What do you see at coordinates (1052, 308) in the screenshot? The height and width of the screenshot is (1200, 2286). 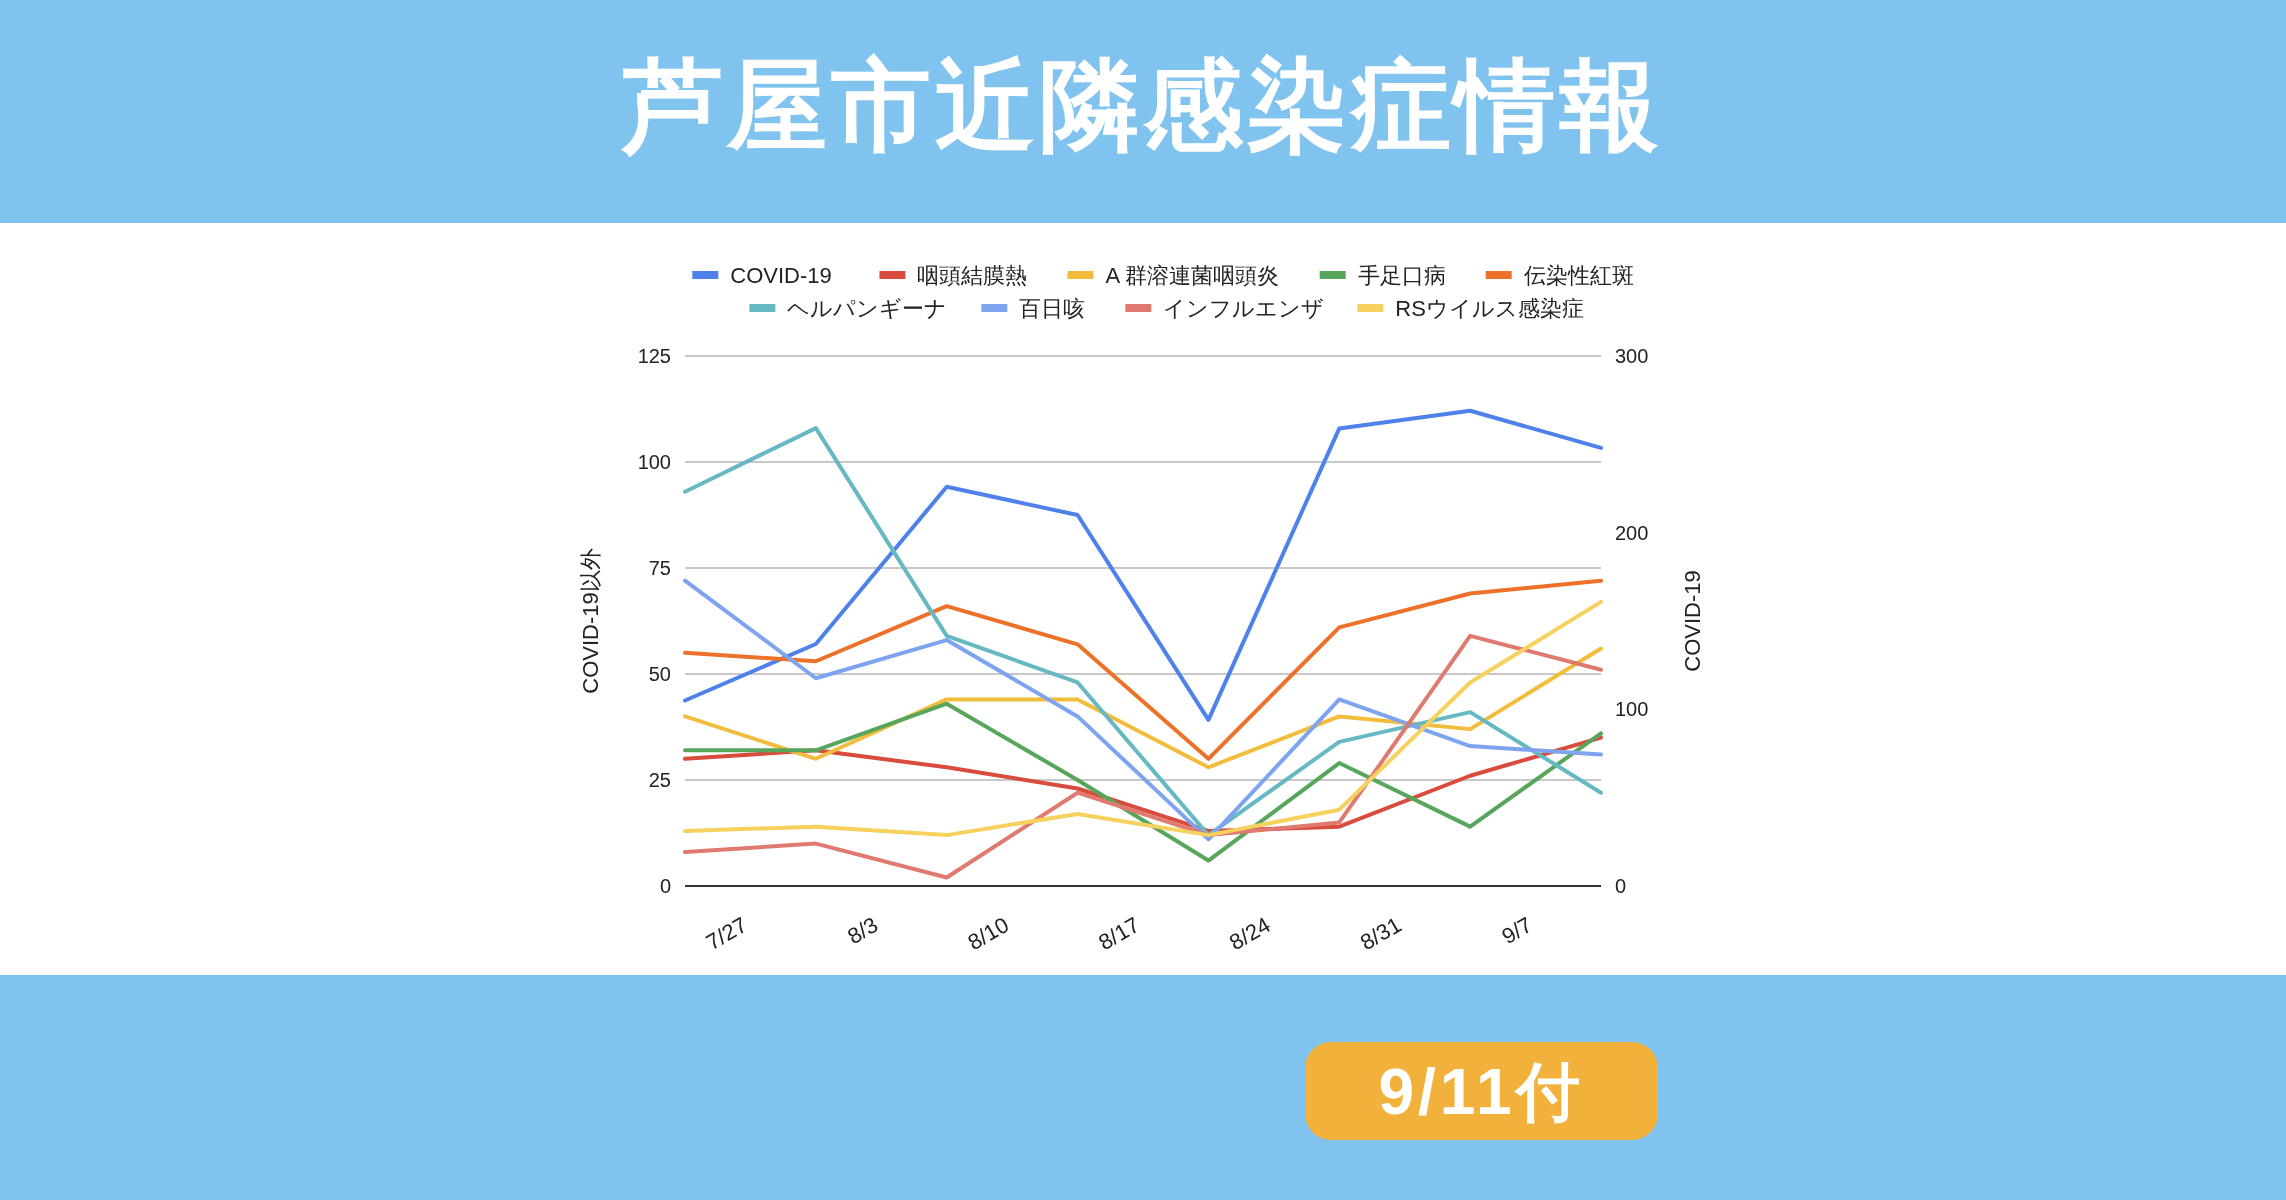 I see `legend-label: 百日咳` at bounding box center [1052, 308].